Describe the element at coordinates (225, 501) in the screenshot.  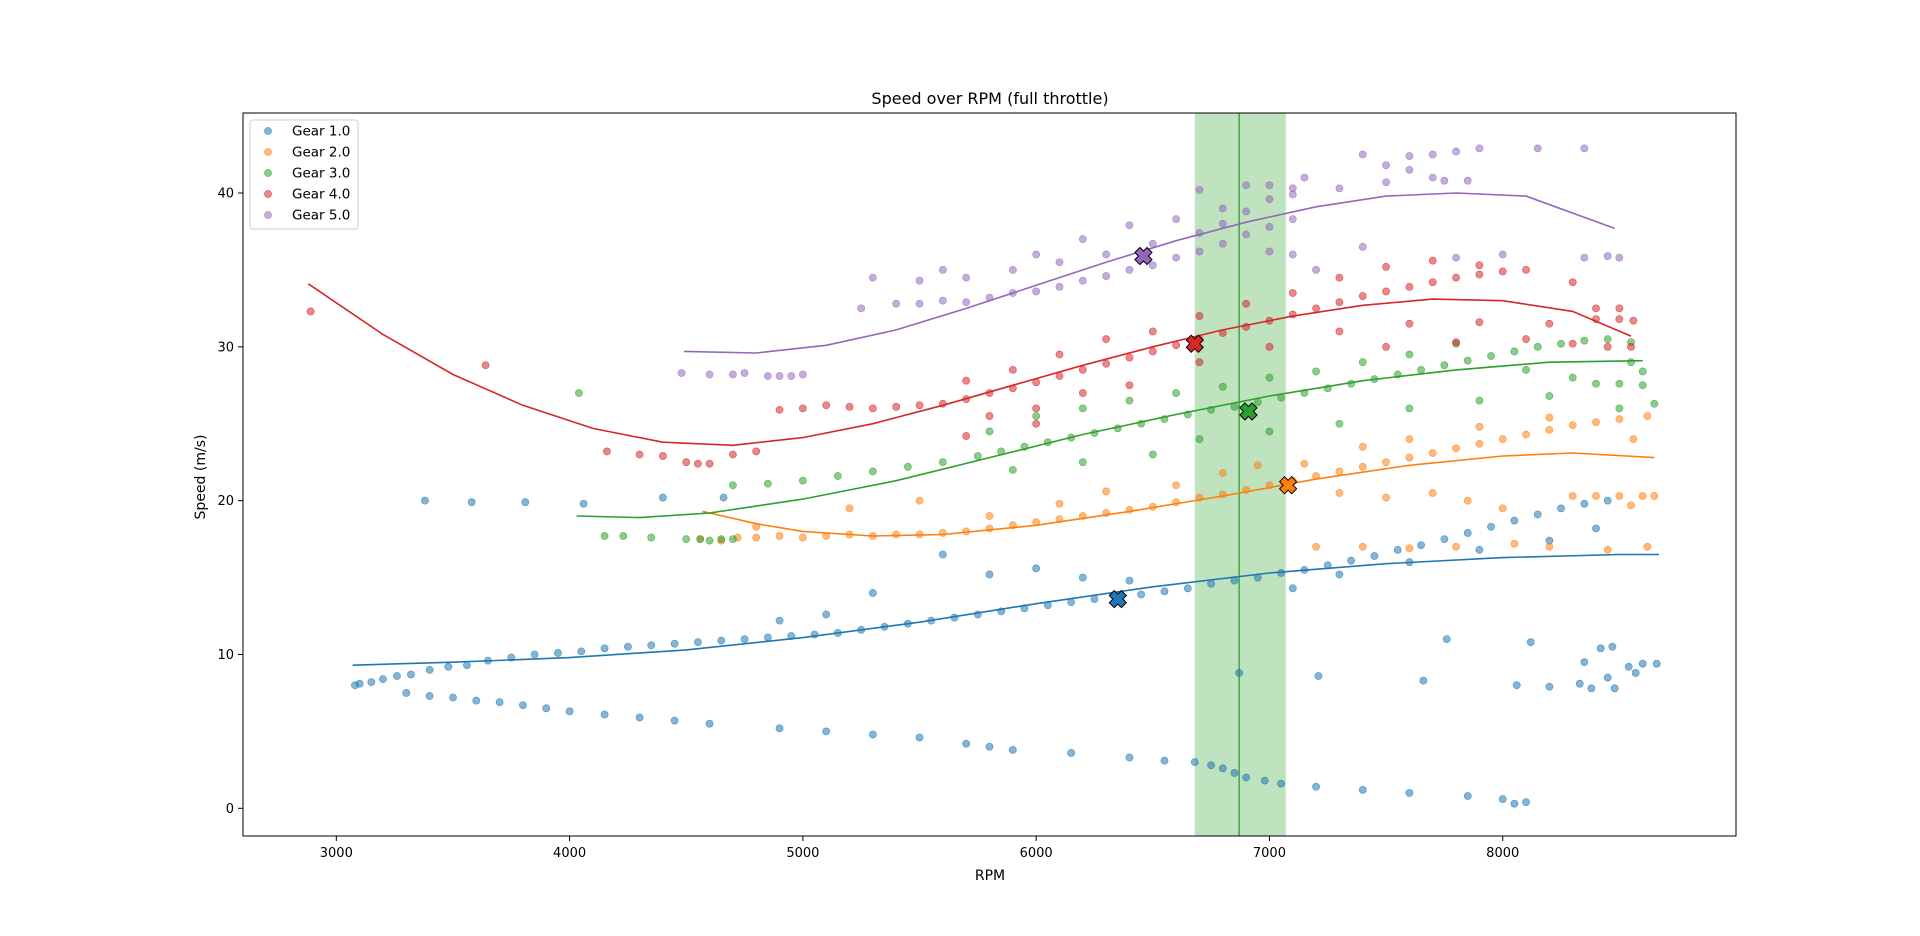
I see `y-tick-label: 20` at that location.